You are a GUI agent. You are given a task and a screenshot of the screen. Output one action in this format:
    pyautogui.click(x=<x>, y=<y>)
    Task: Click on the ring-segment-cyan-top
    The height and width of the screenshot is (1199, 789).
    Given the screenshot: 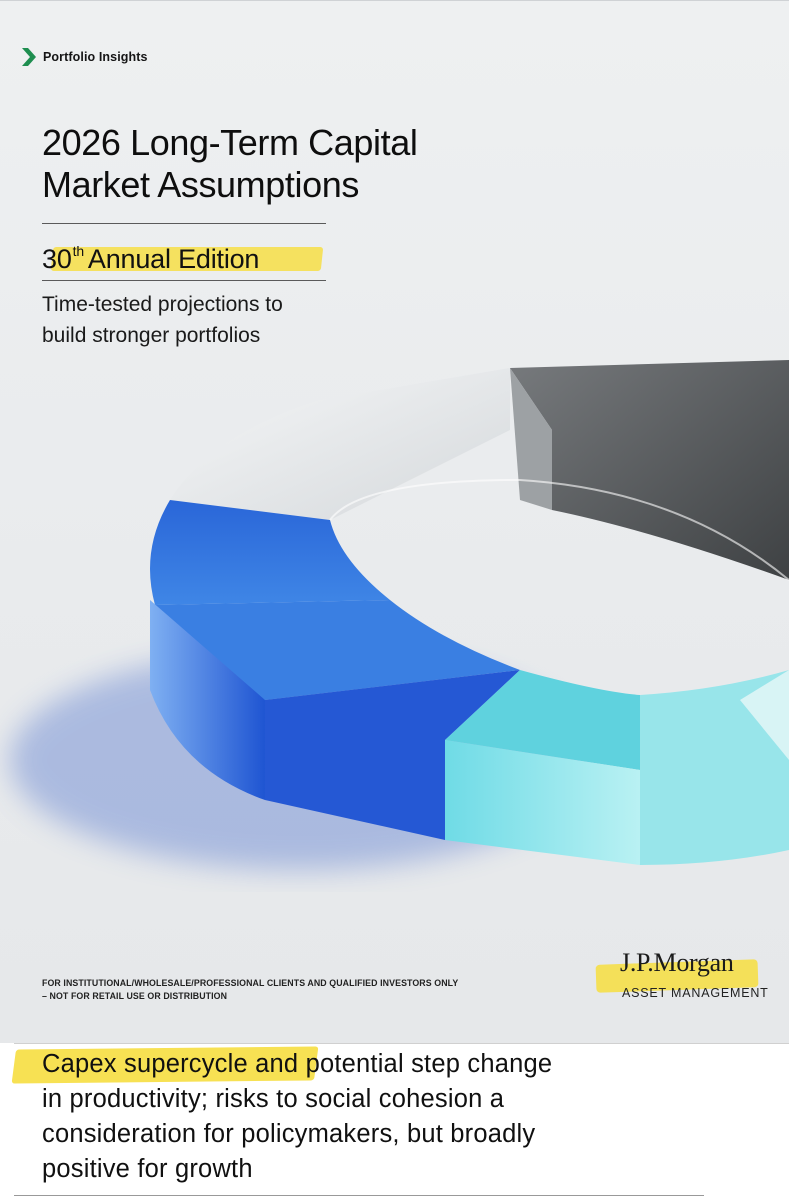 What is the action you would take?
    pyautogui.click(x=542, y=720)
    